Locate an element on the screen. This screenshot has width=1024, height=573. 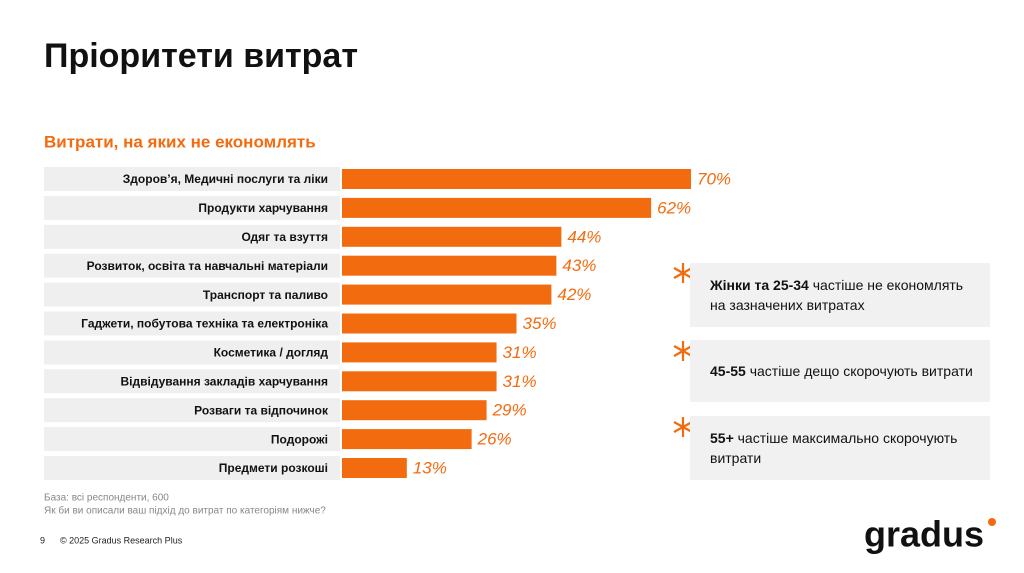
value-label: 26% is located at coordinates (494, 439).